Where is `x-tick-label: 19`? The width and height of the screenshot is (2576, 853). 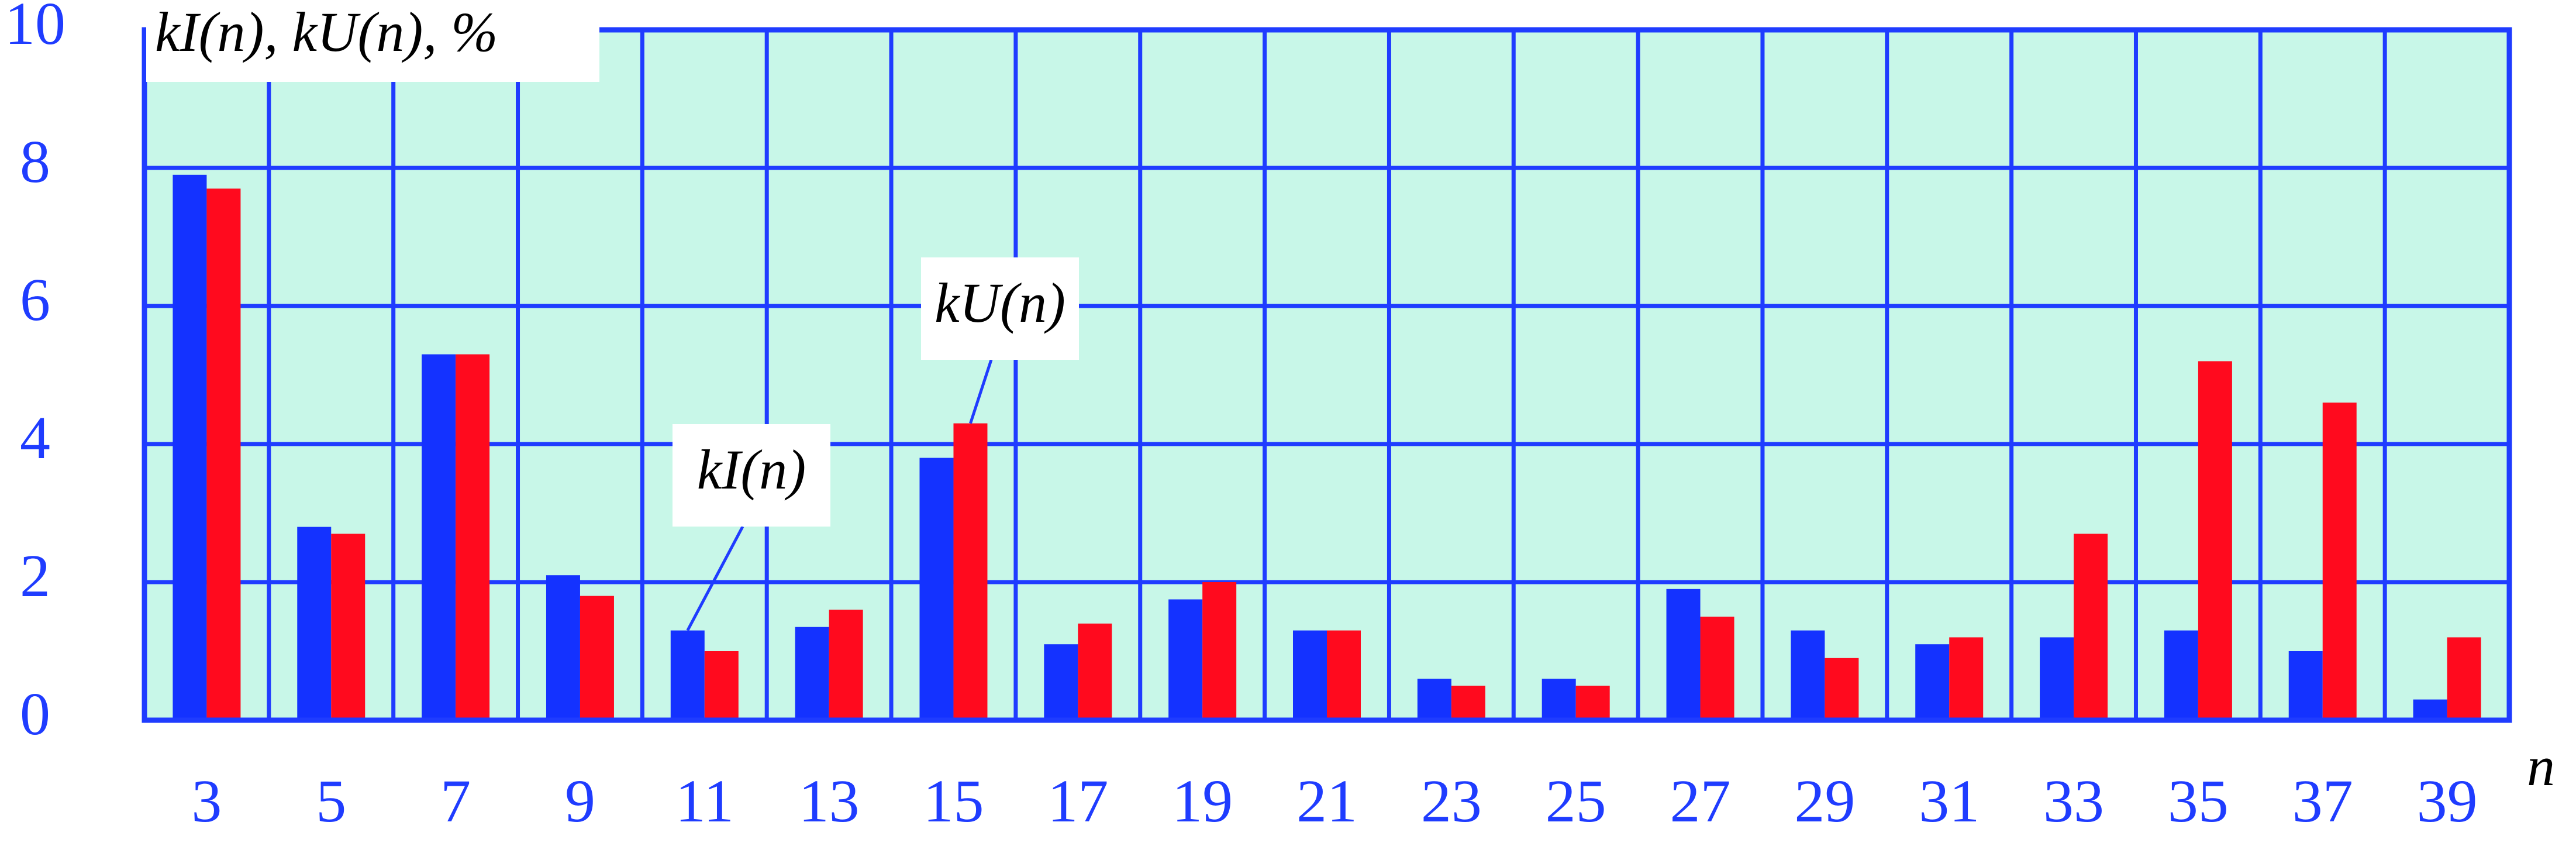 x-tick-label: 19 is located at coordinates (1202, 801).